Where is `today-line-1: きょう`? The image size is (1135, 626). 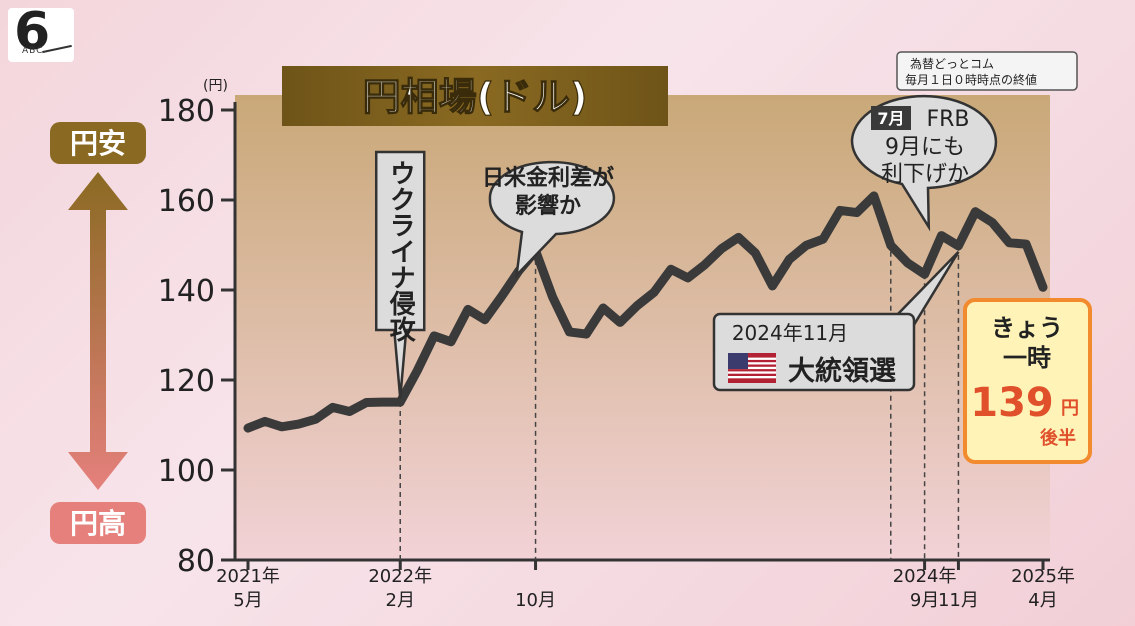
today-line-1: きょう is located at coordinates (1027, 328).